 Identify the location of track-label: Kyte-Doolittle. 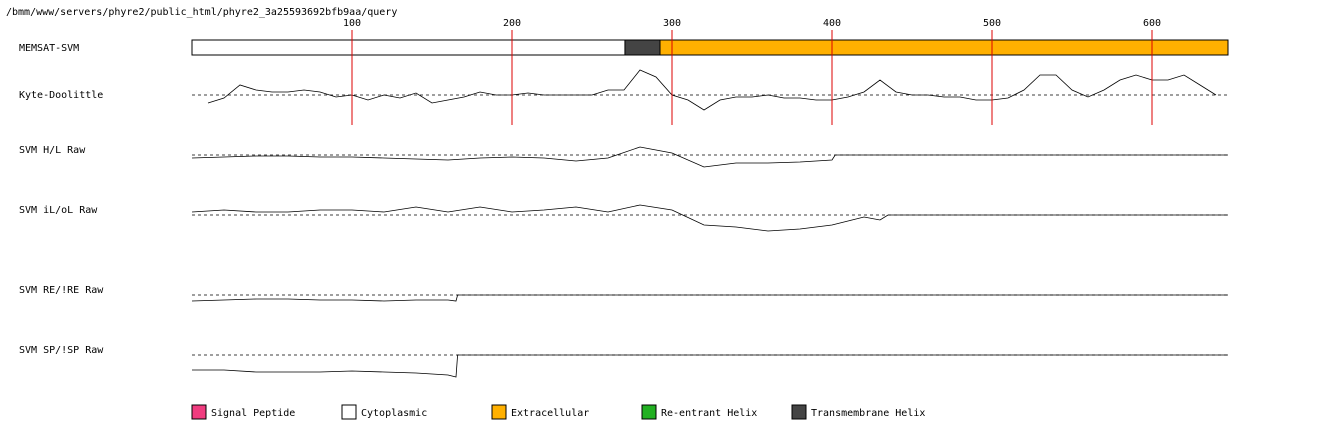
(61, 95).